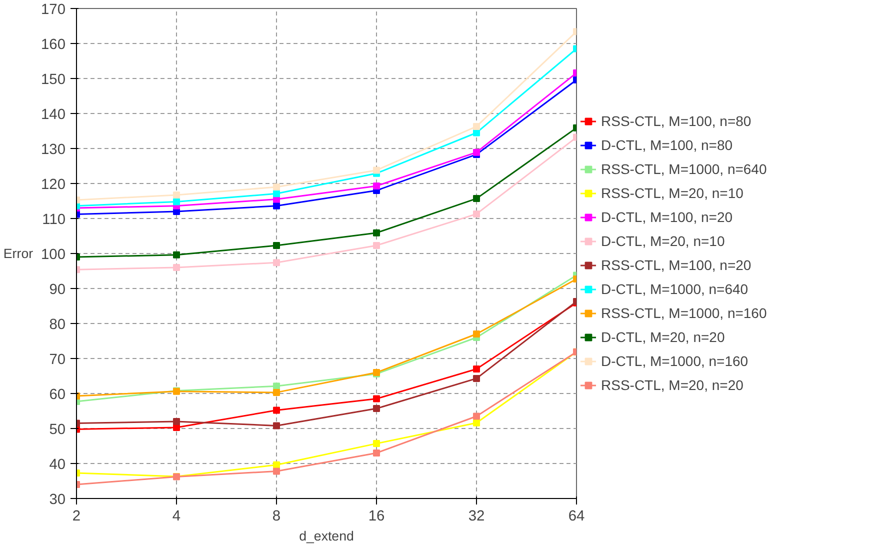  I want to click on legend-label: RSS-CTL, M=100, n=20, so click(676, 265).